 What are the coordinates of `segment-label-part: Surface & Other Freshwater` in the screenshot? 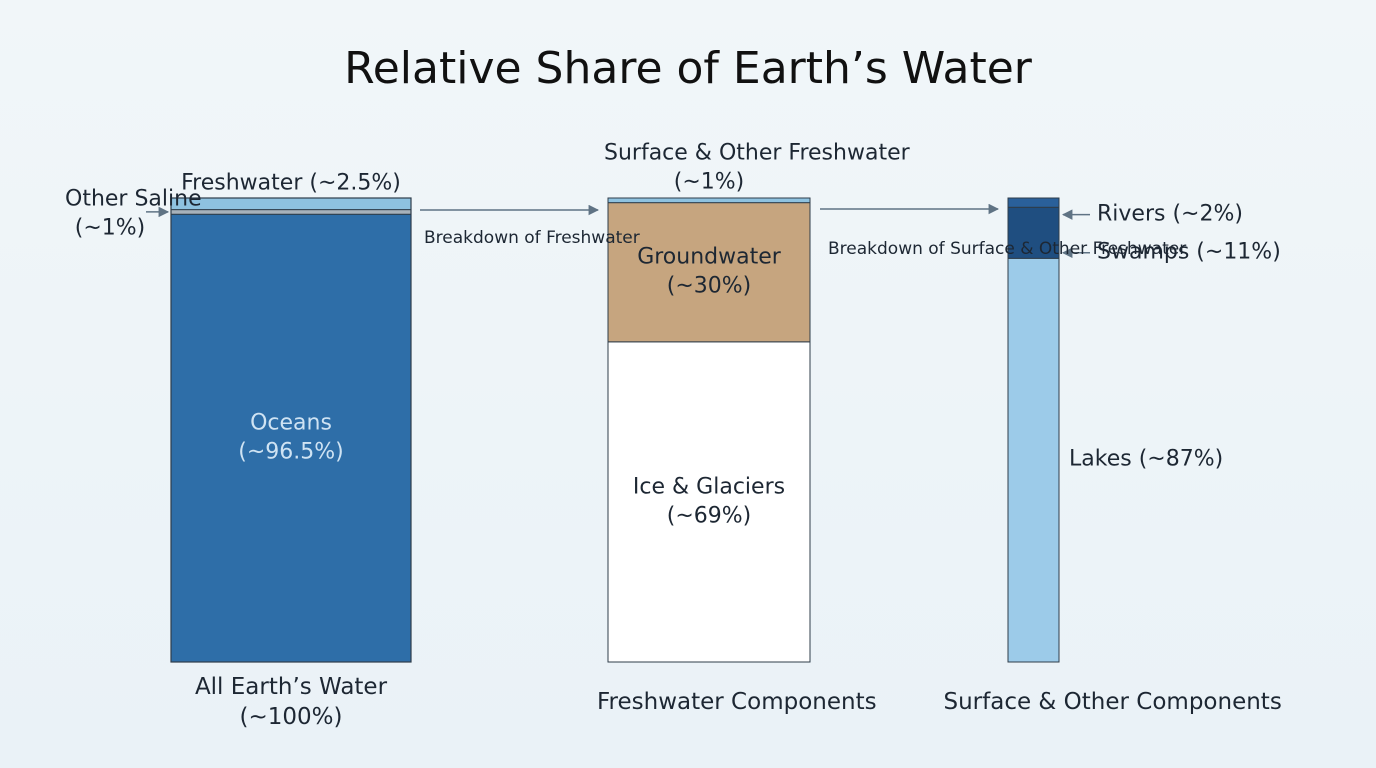 It's located at (757, 153).